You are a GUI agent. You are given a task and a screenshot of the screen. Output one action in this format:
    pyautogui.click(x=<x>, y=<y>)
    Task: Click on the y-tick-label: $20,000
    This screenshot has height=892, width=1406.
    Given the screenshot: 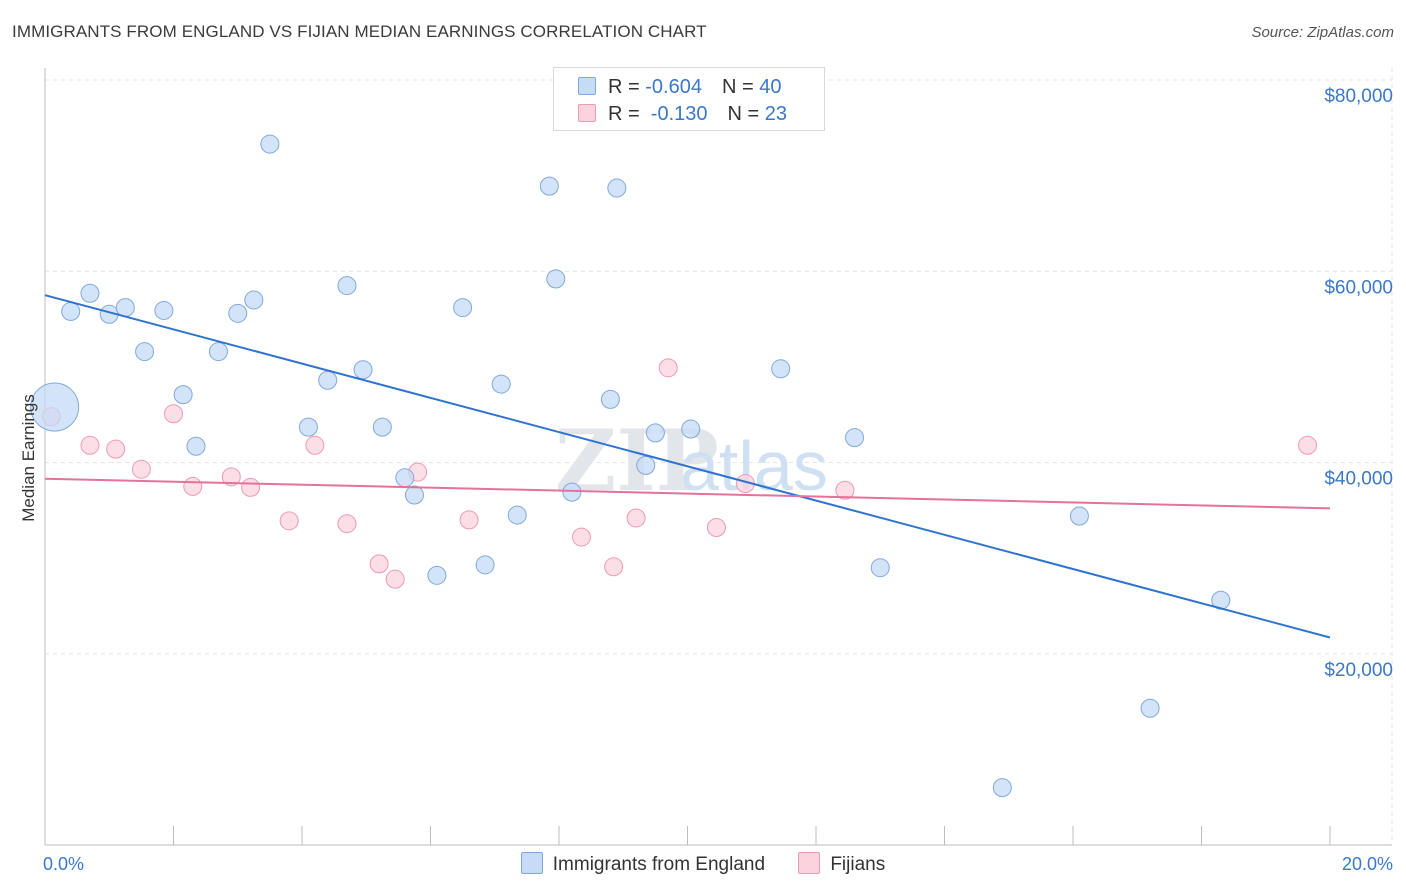 What is the action you would take?
    pyautogui.click(x=1358, y=670)
    